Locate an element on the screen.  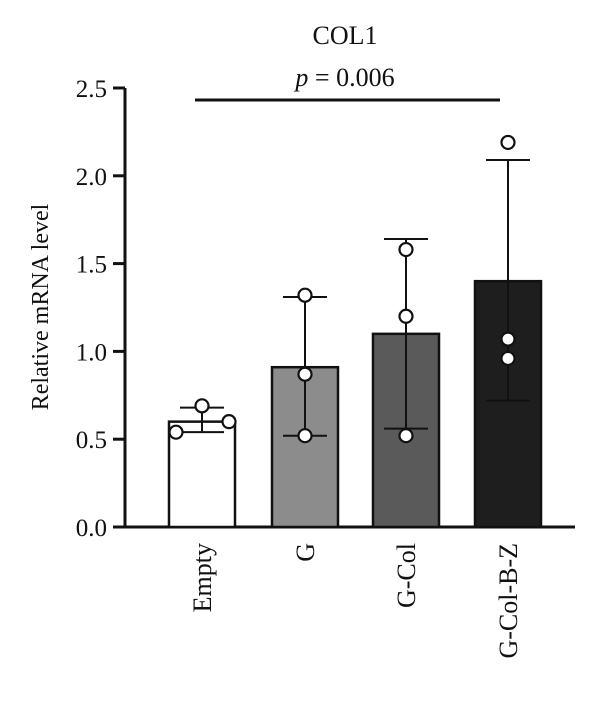
x-tick-label: G-Col-B-Z is located at coordinates (508, 601).